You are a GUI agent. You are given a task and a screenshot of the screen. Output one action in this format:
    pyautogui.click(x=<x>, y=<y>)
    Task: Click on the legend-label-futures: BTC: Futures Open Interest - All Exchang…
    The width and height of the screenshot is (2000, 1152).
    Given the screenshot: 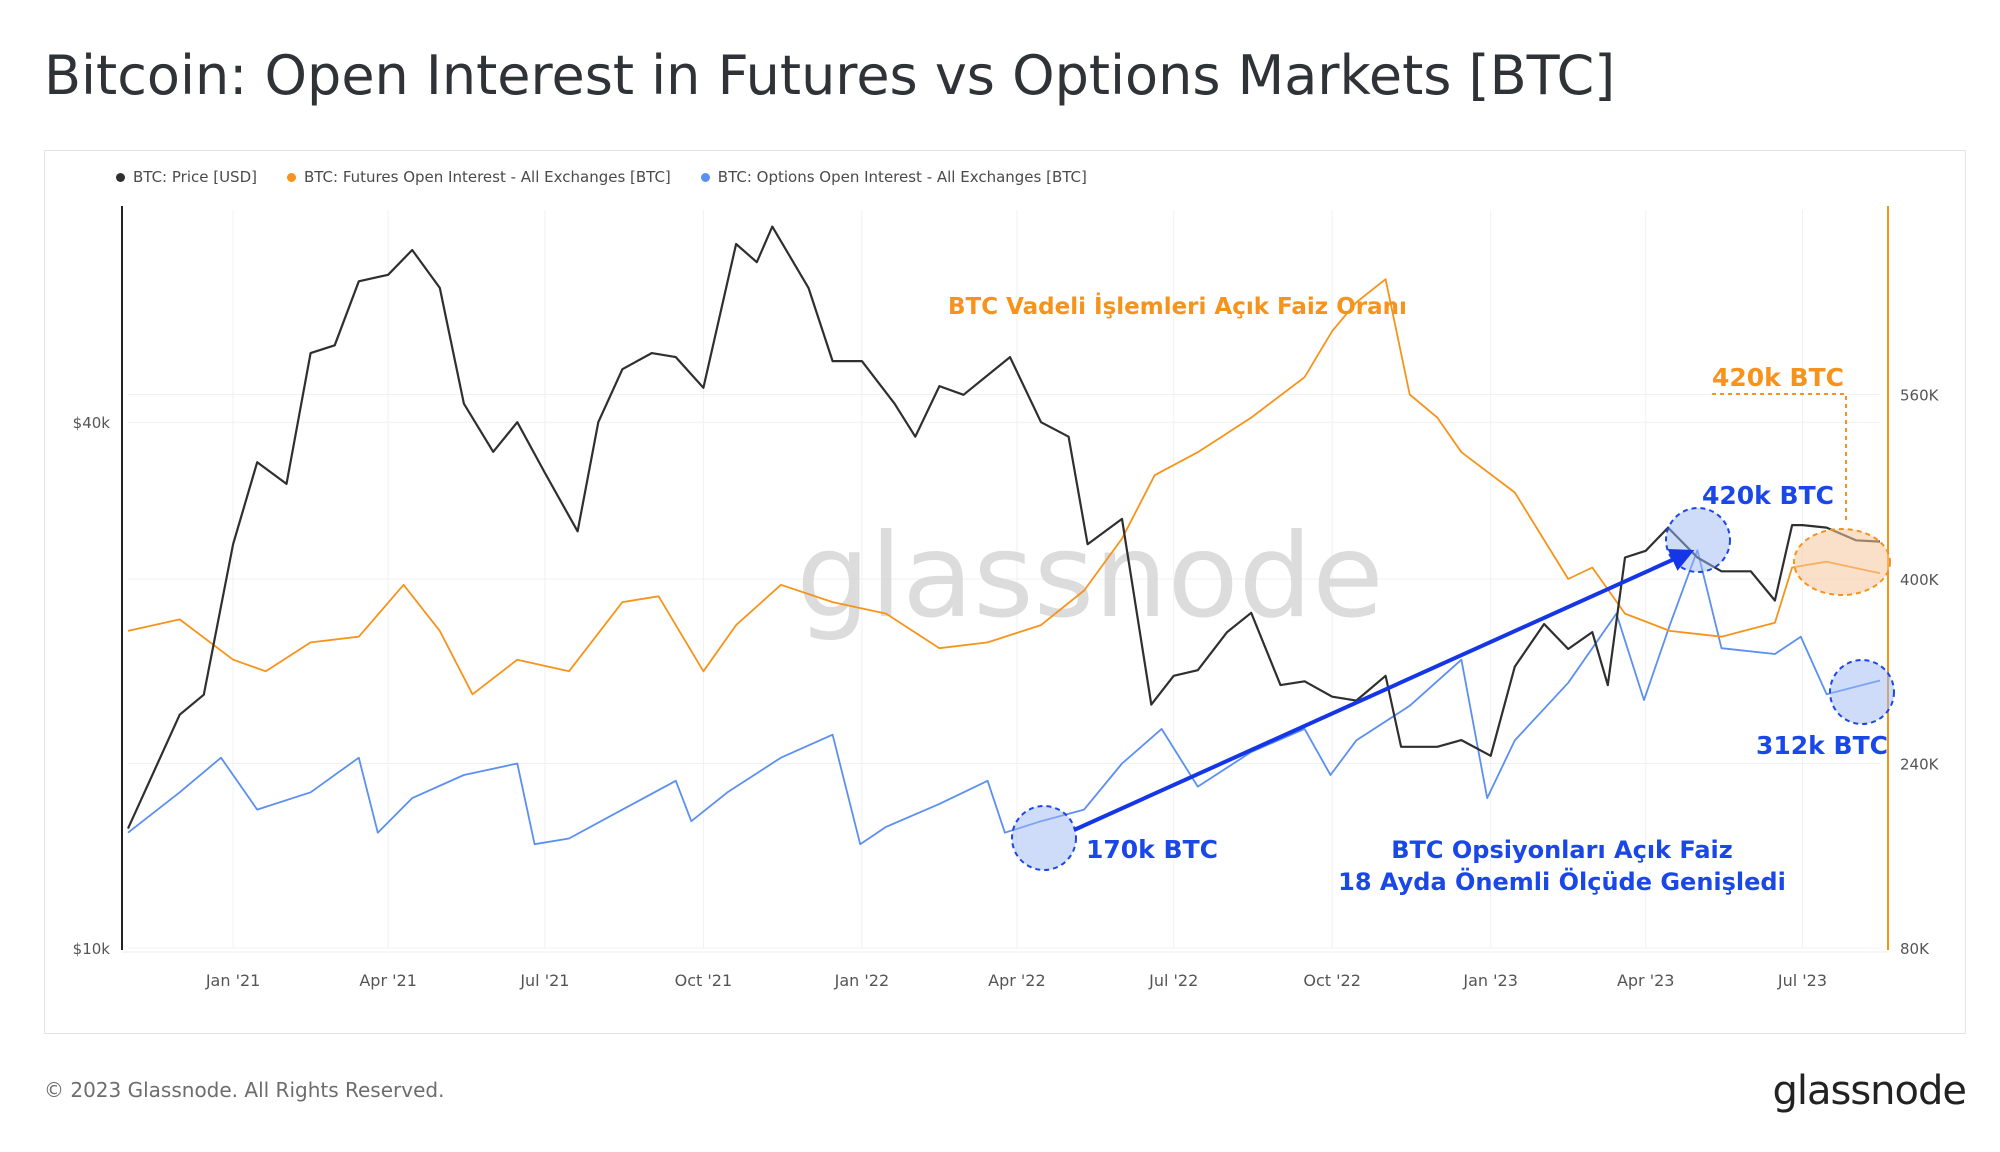 What is the action you would take?
    pyautogui.click(x=487, y=177)
    